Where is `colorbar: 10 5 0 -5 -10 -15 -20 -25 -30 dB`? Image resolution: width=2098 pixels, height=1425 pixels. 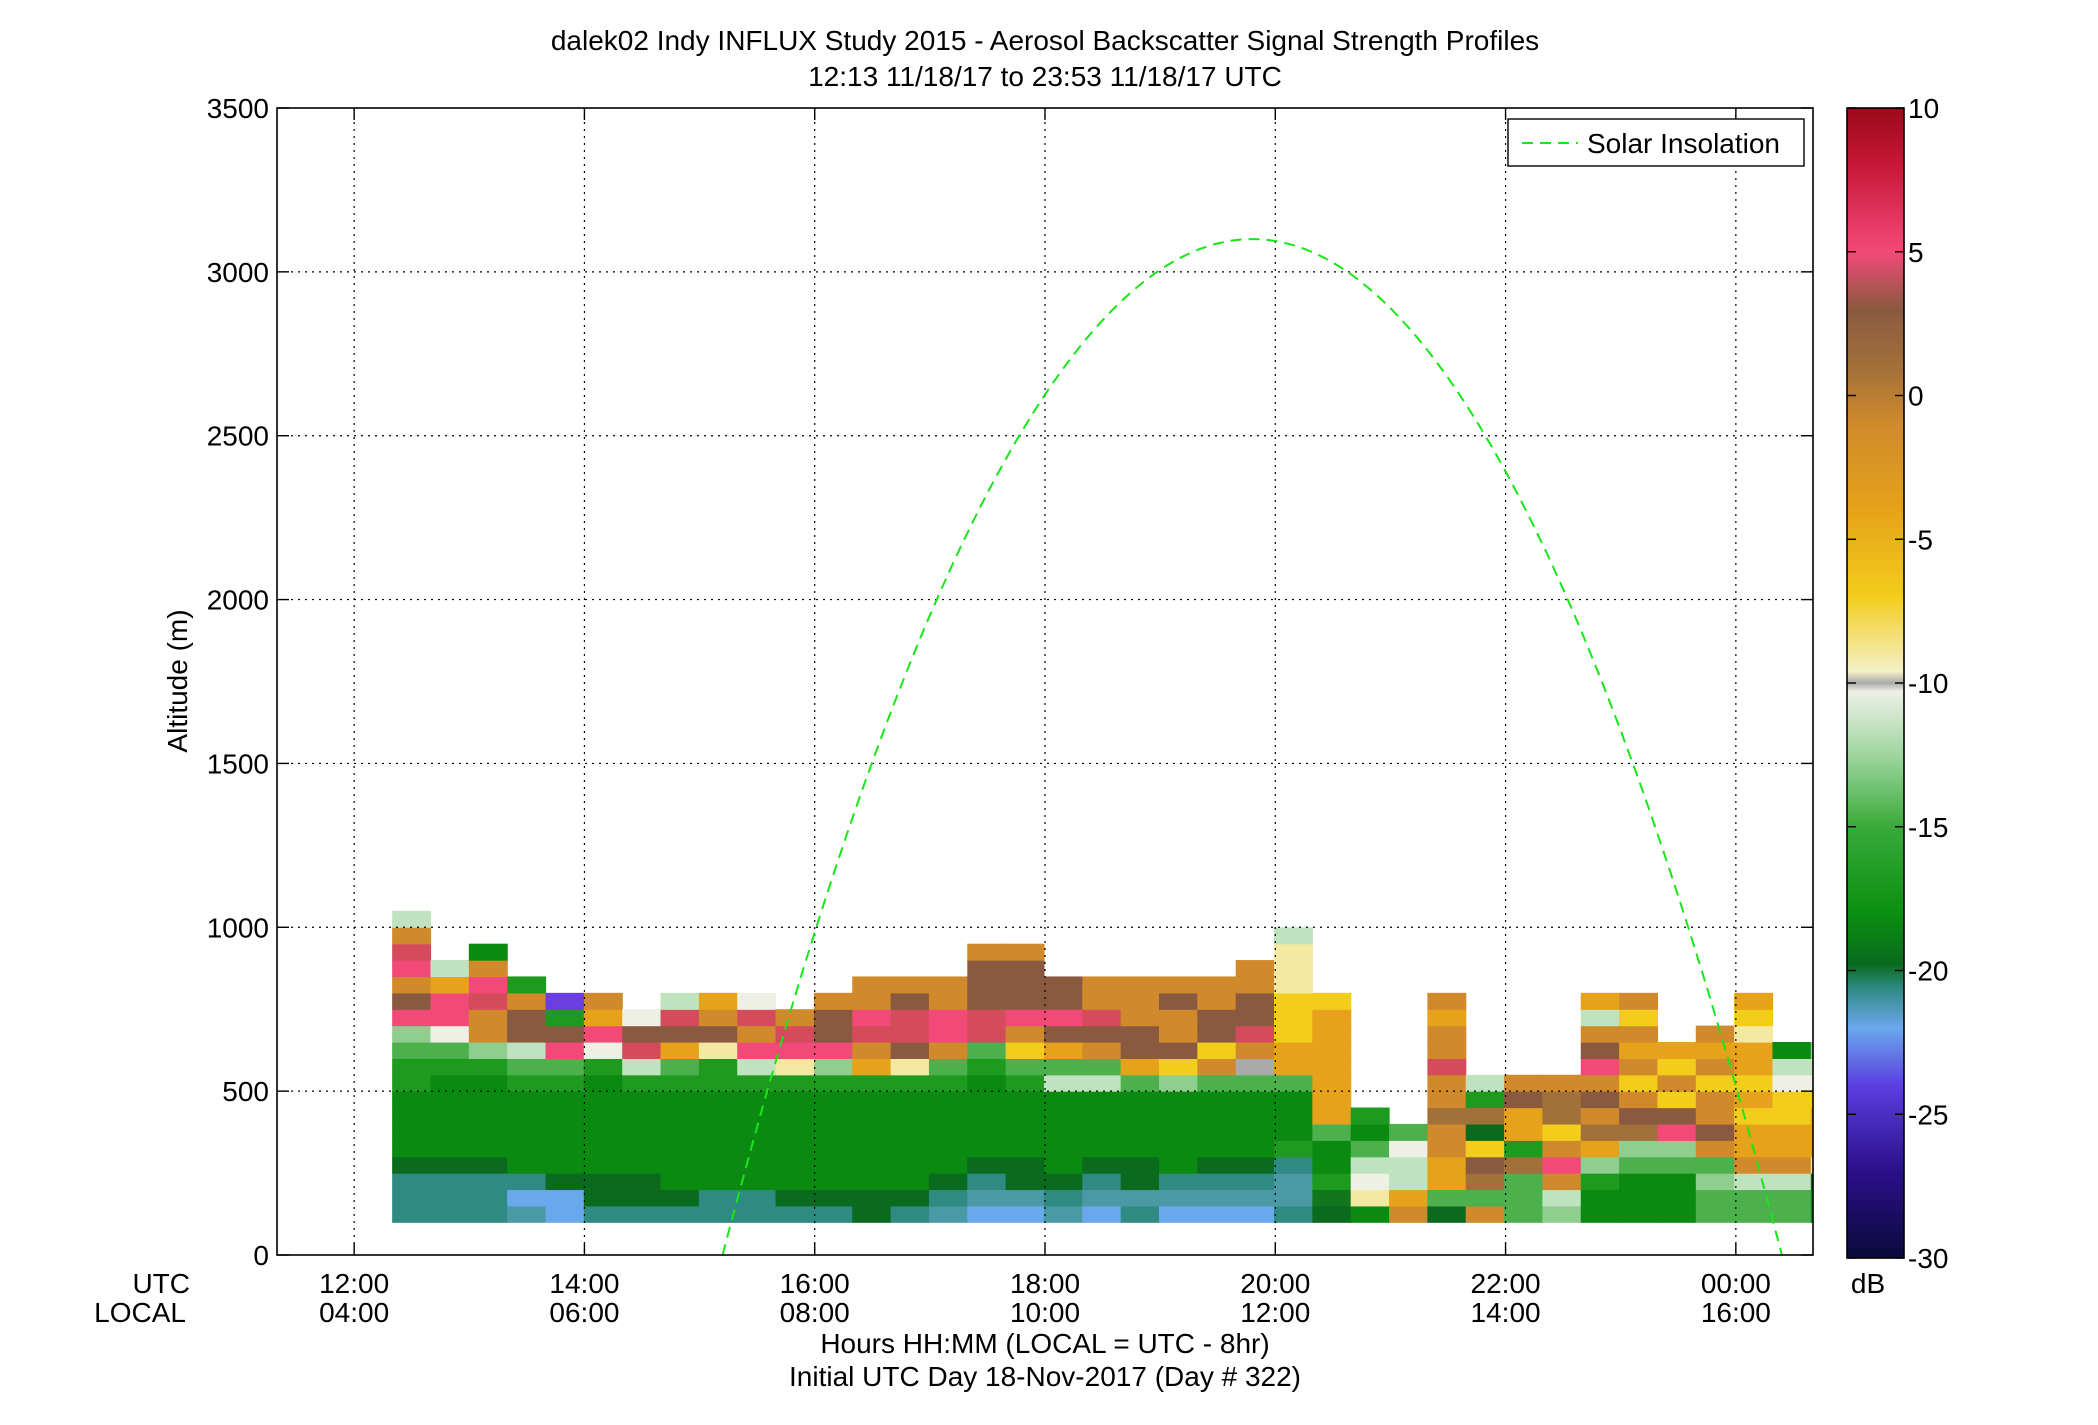 colorbar: 10 5 0 -5 -10 -15 -20 -25 -30 dB is located at coordinates (1897, 696).